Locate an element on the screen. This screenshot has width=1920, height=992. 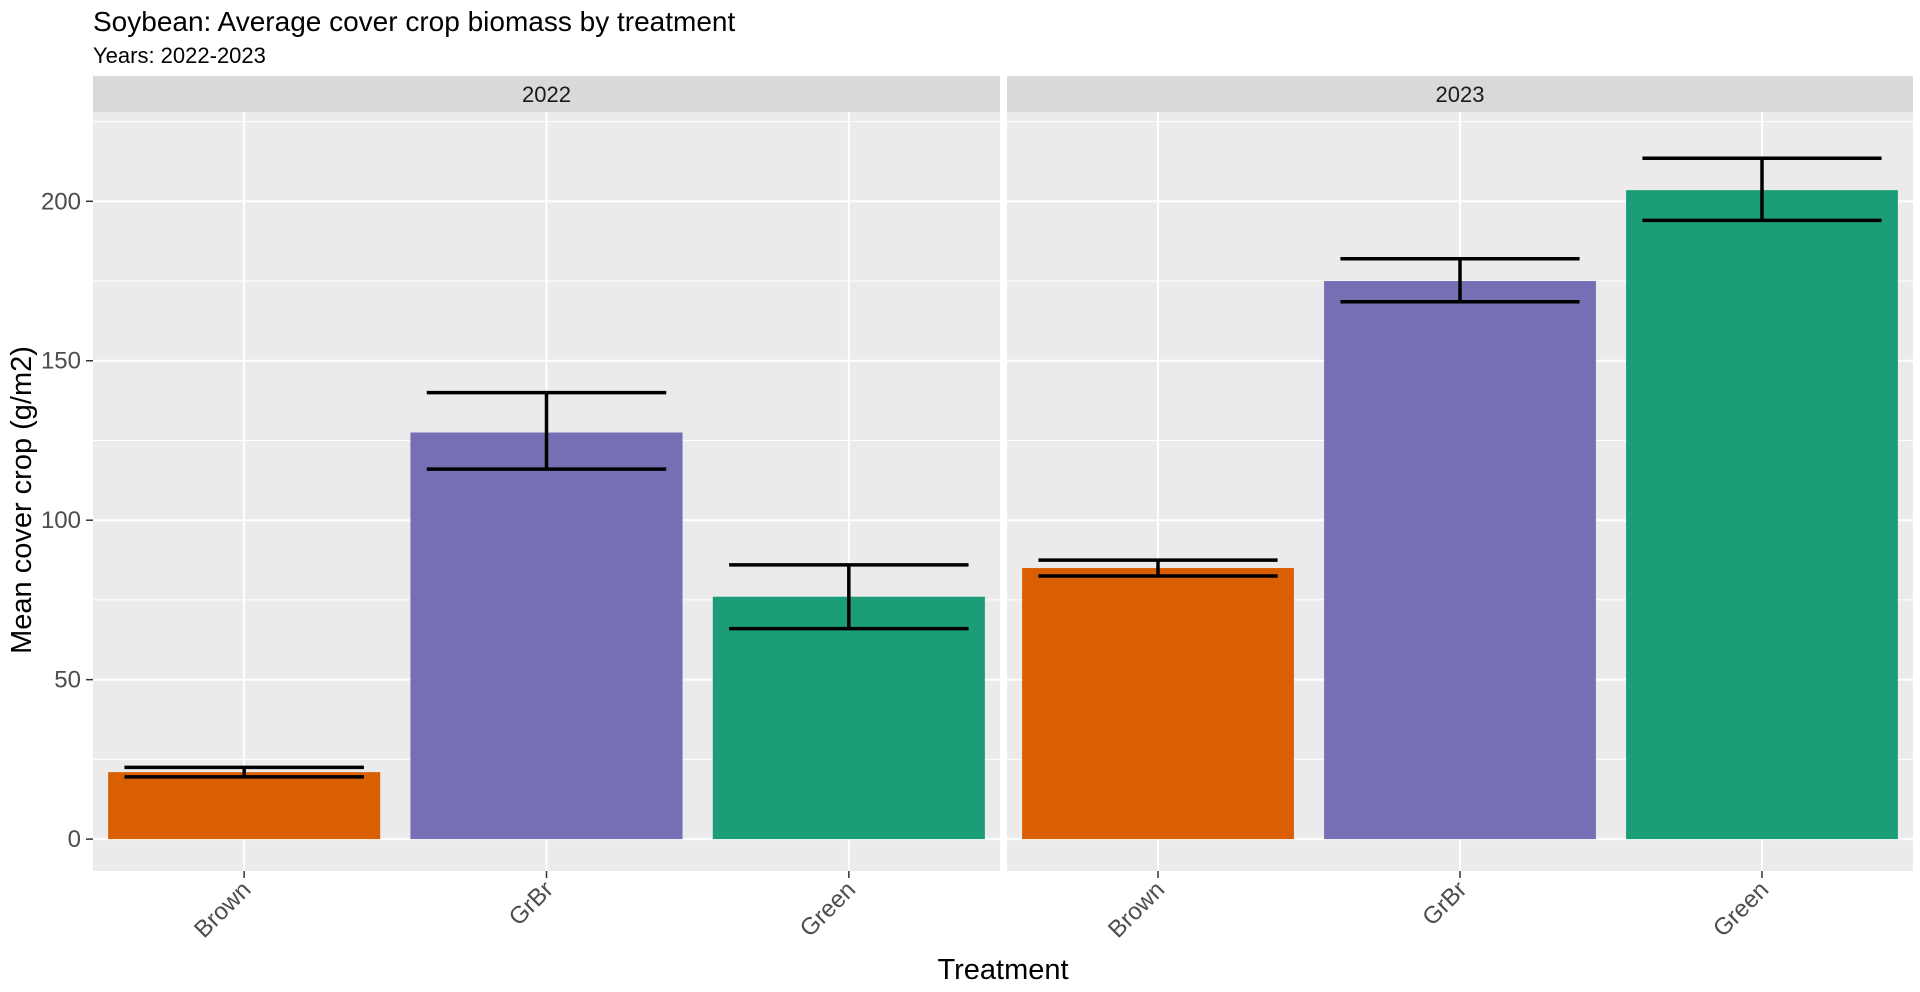
y-tick-label: 150 is located at coordinates (61, 361).